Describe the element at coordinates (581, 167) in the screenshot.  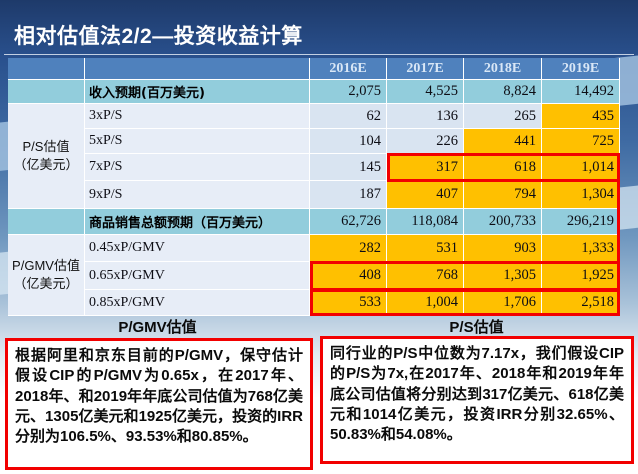
I see `ps7-value-2019e: 1,014` at that location.